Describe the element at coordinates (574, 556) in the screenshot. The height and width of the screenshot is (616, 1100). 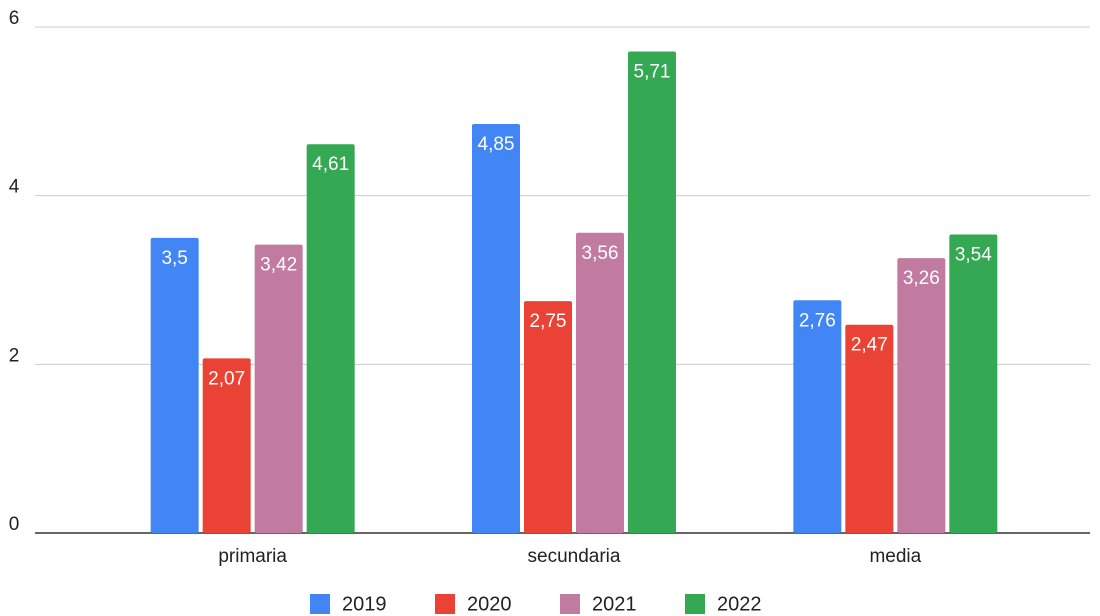
I see `x-tick-label: secundaria` at that location.